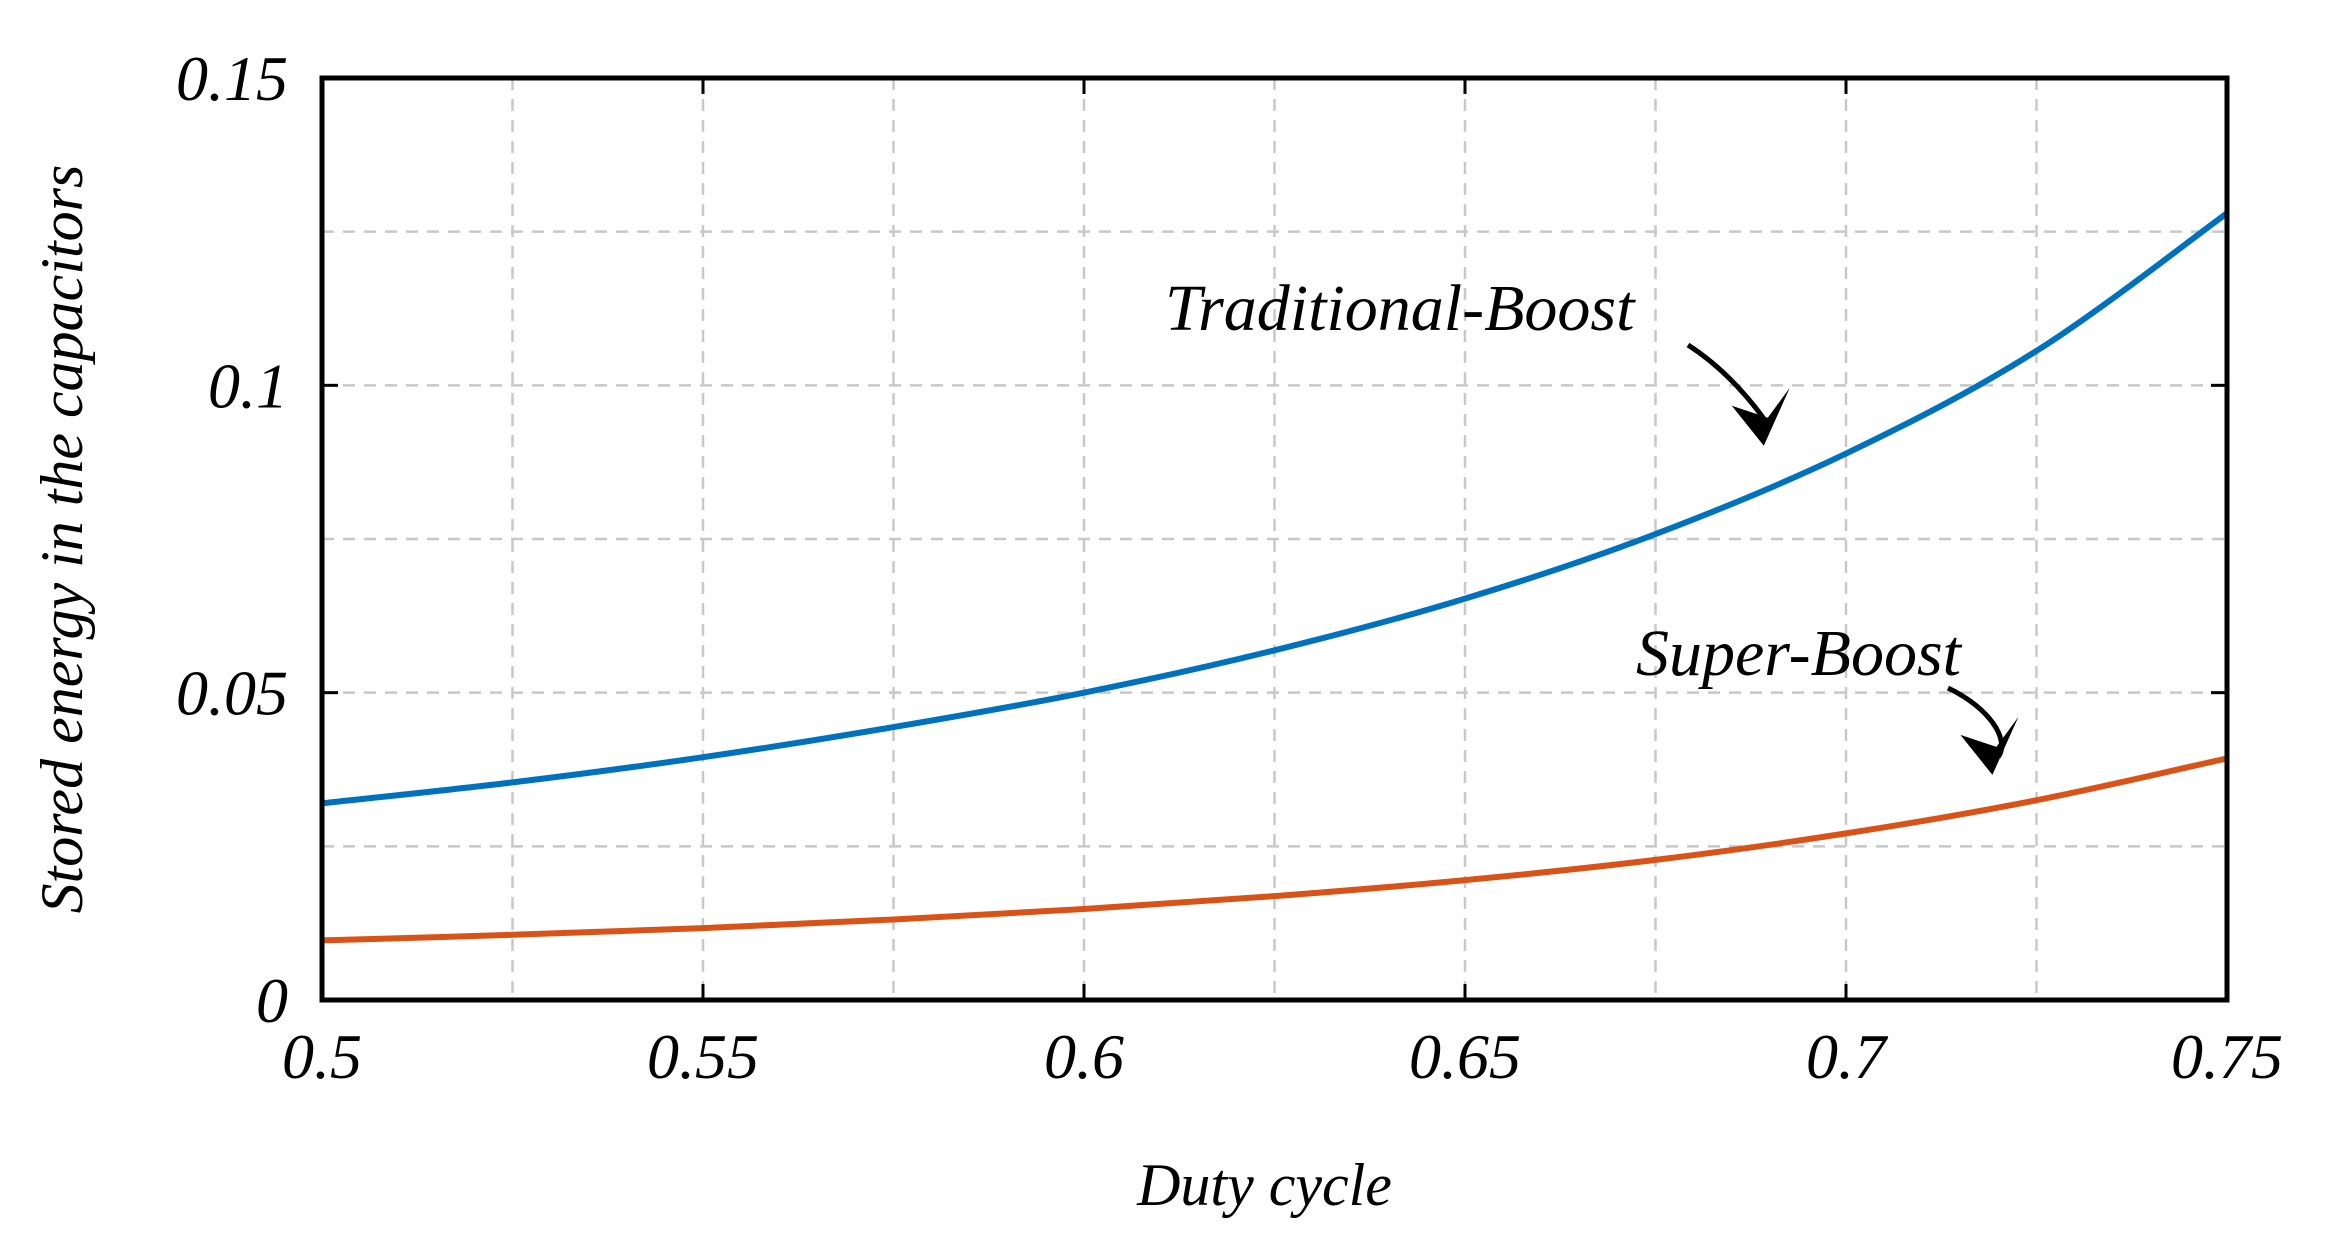 The width and height of the screenshot is (2327, 1248). Describe the element at coordinates (272, 1000) in the screenshot. I see `y-tick-label: 0` at that location.